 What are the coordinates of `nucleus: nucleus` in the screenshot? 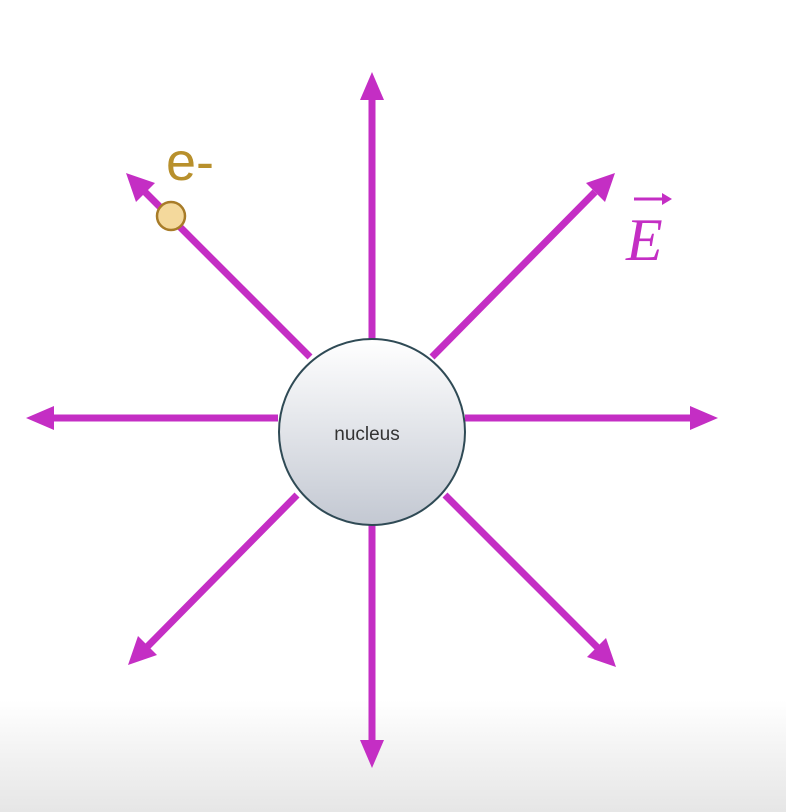 It's located at (372, 432).